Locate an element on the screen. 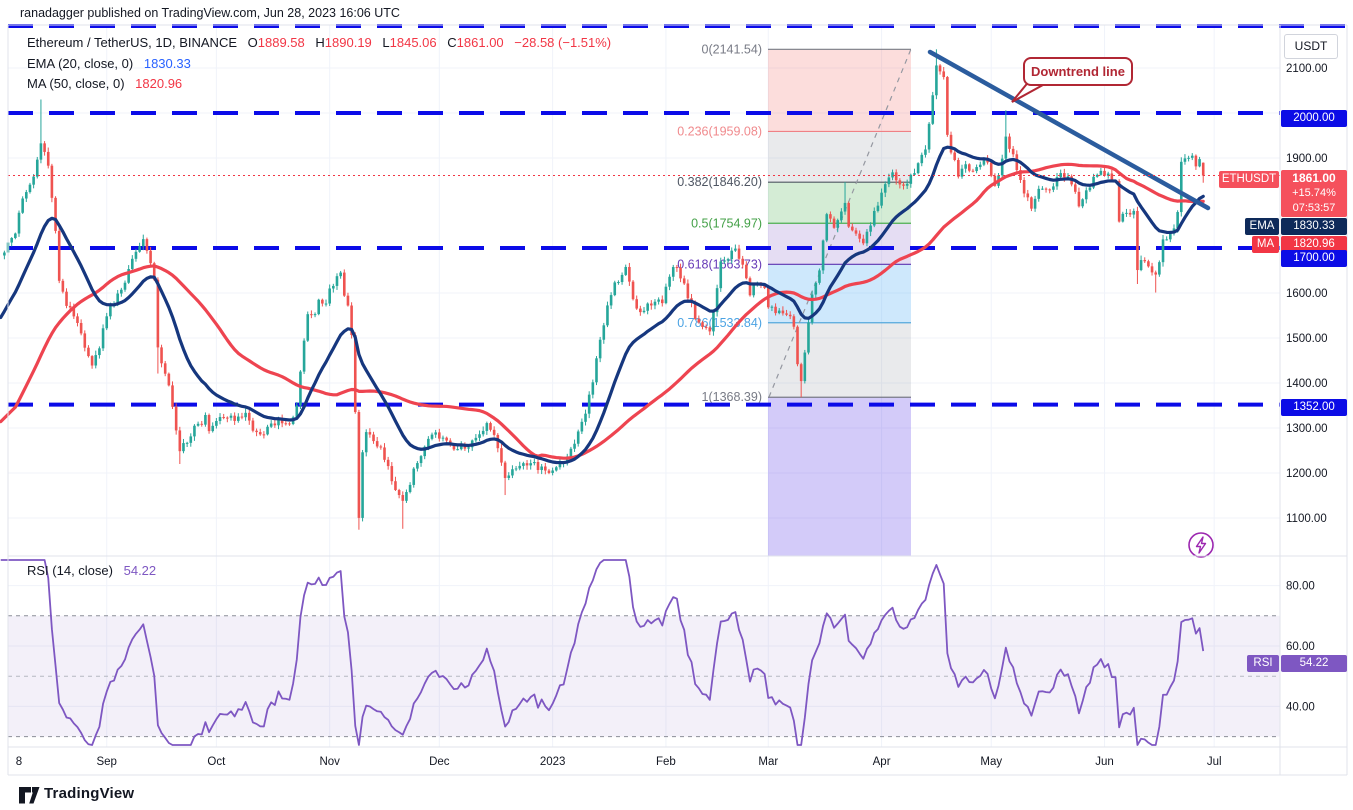 This screenshot has width=1353, height=810. bar-countdown: 07:53:57 is located at coordinates (1314, 208).